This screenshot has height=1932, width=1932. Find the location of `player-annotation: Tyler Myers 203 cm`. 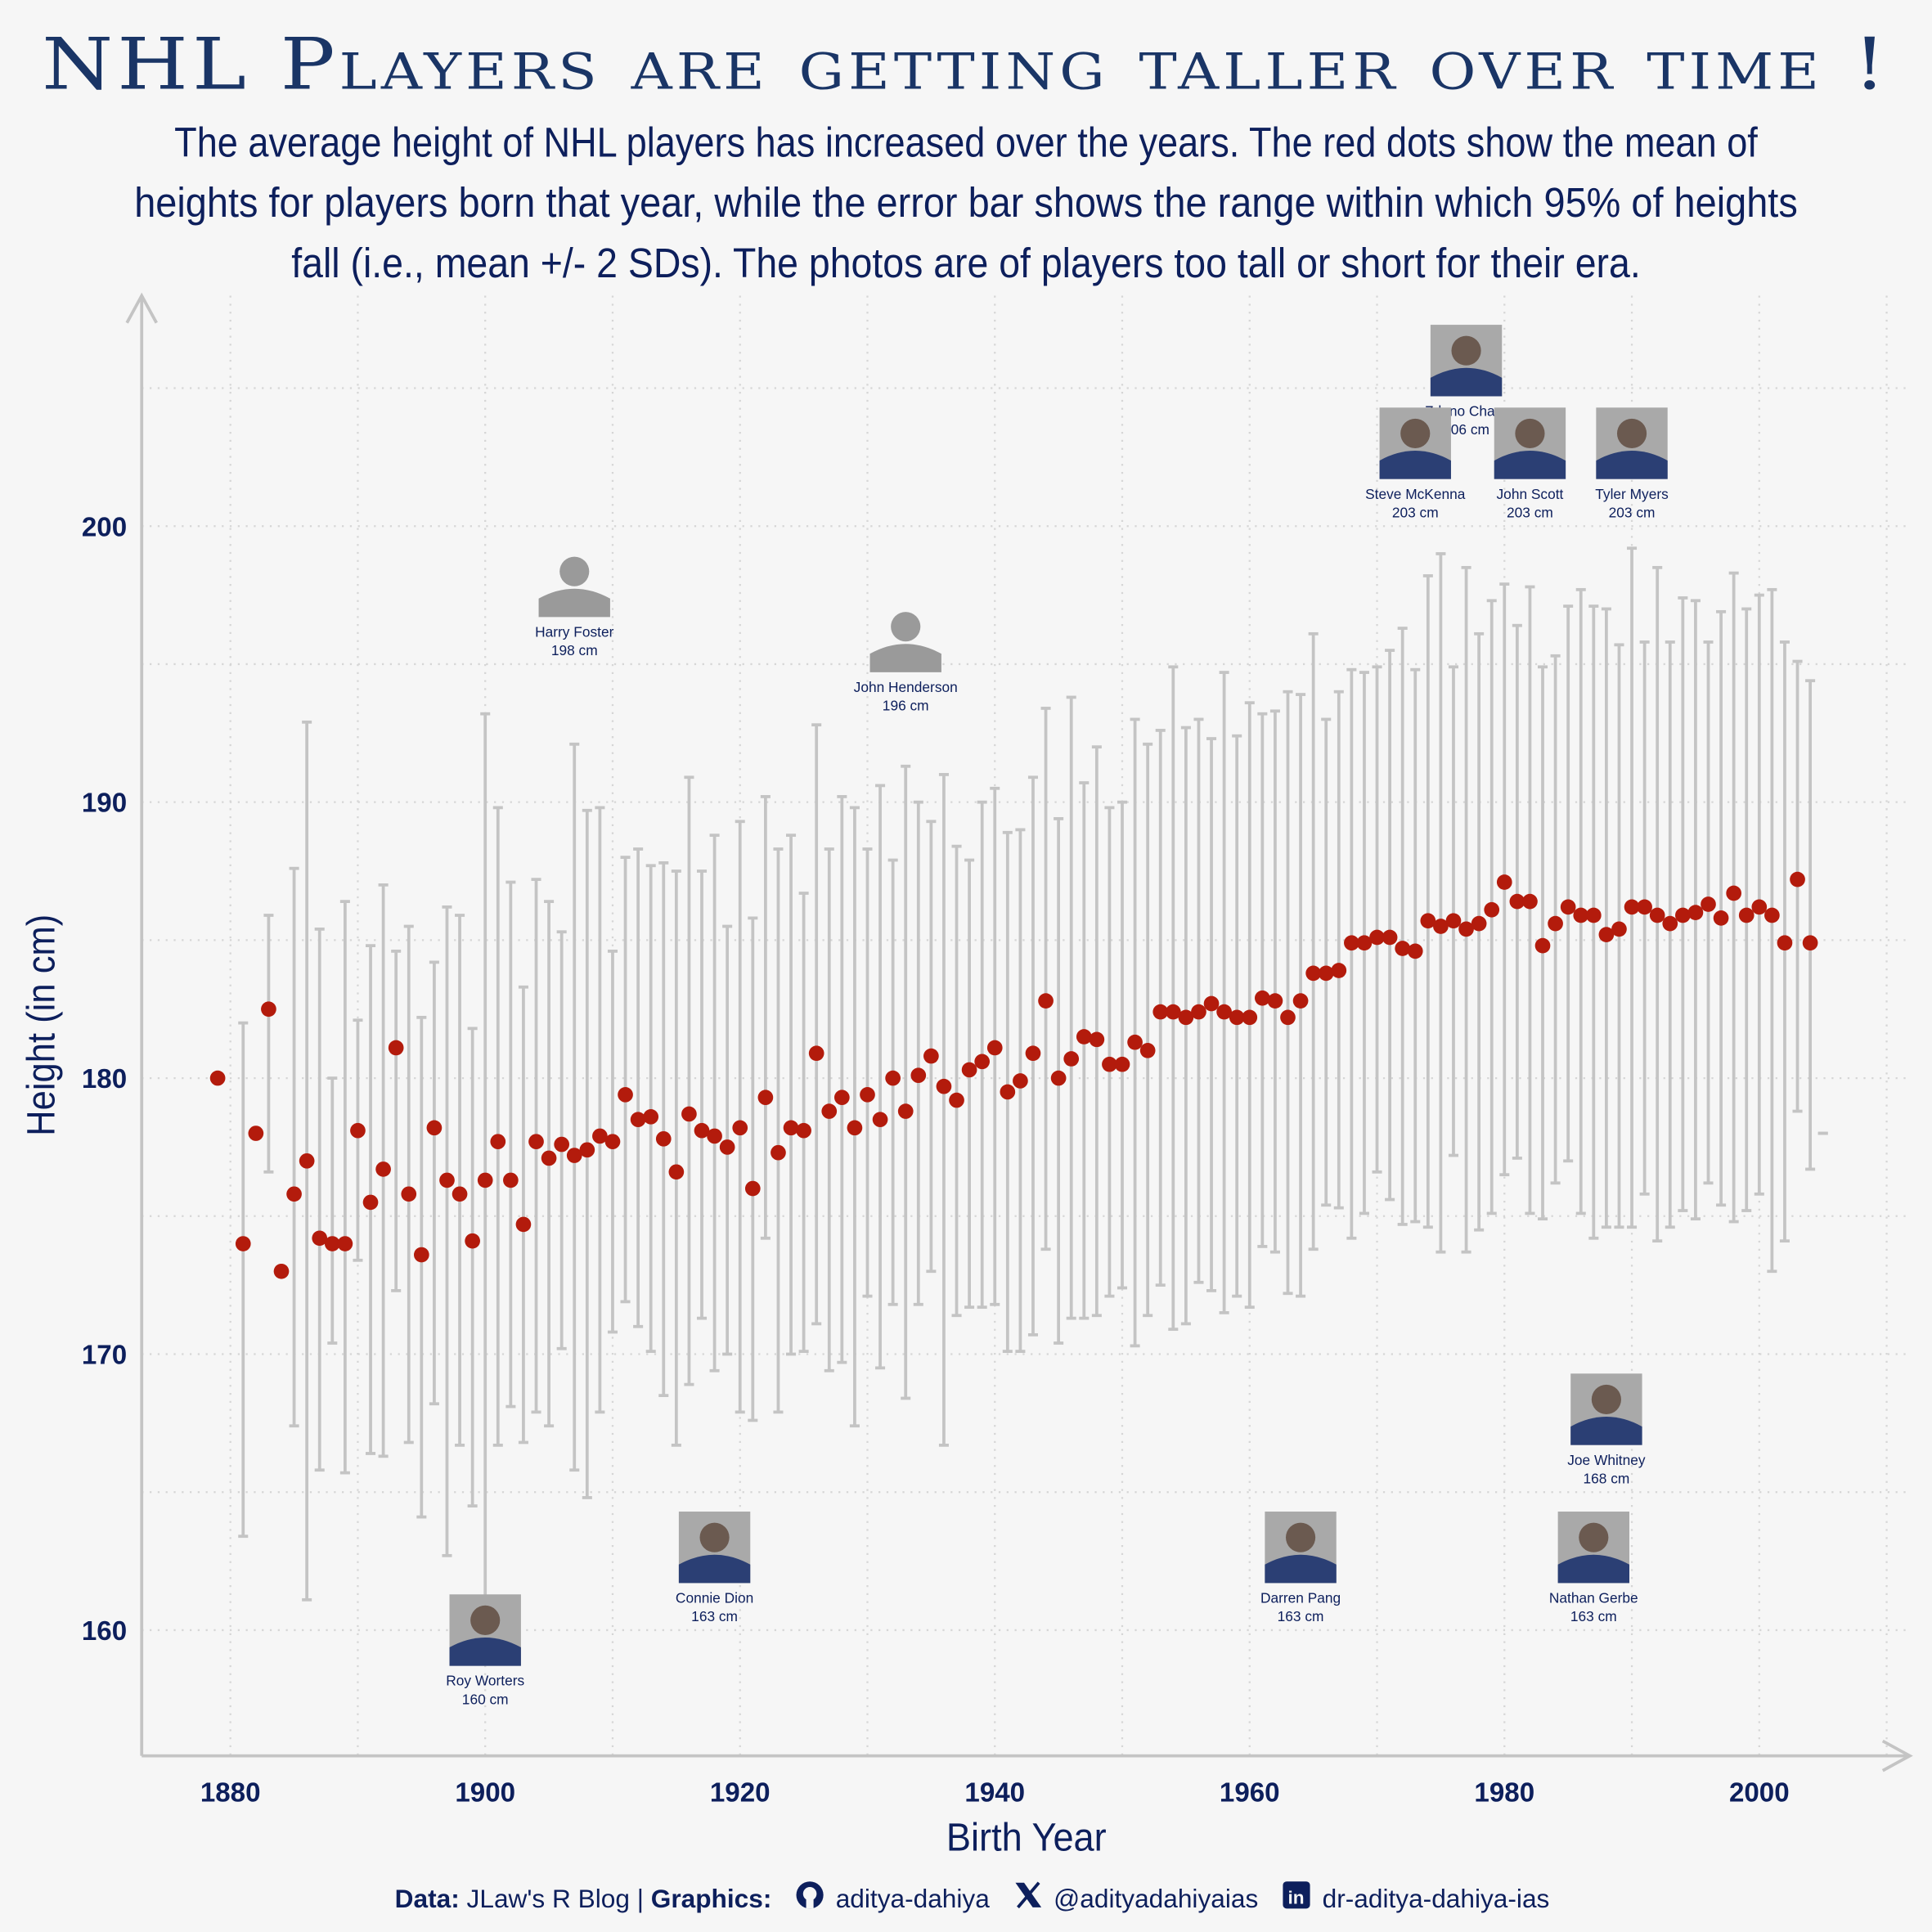

player-annotation: Tyler Myers 203 cm is located at coordinates (1632, 464).